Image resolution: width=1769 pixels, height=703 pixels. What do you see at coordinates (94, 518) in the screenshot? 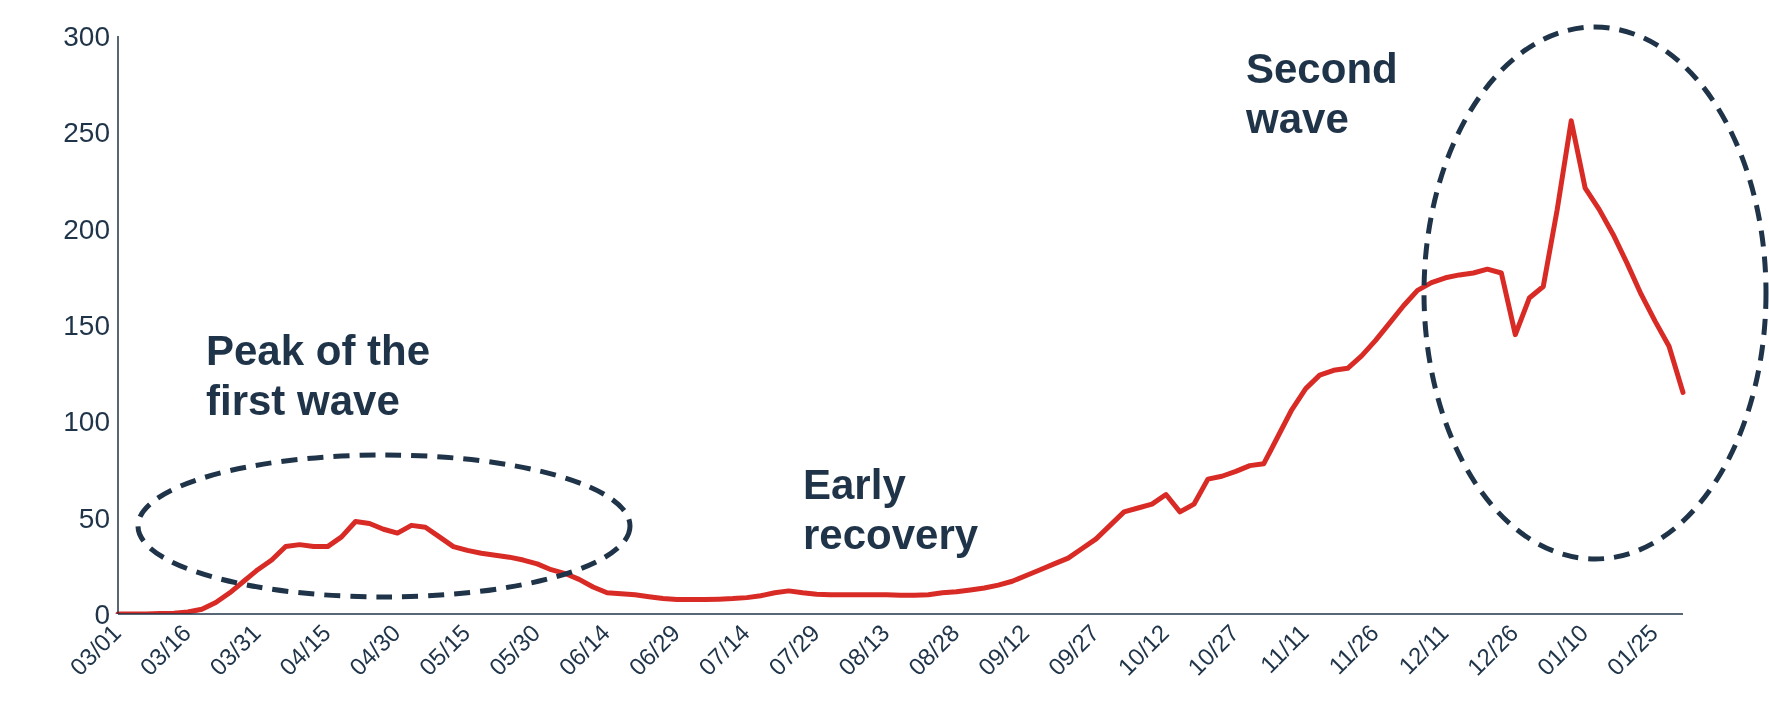
I see `y-tick-label: 50` at bounding box center [94, 518].